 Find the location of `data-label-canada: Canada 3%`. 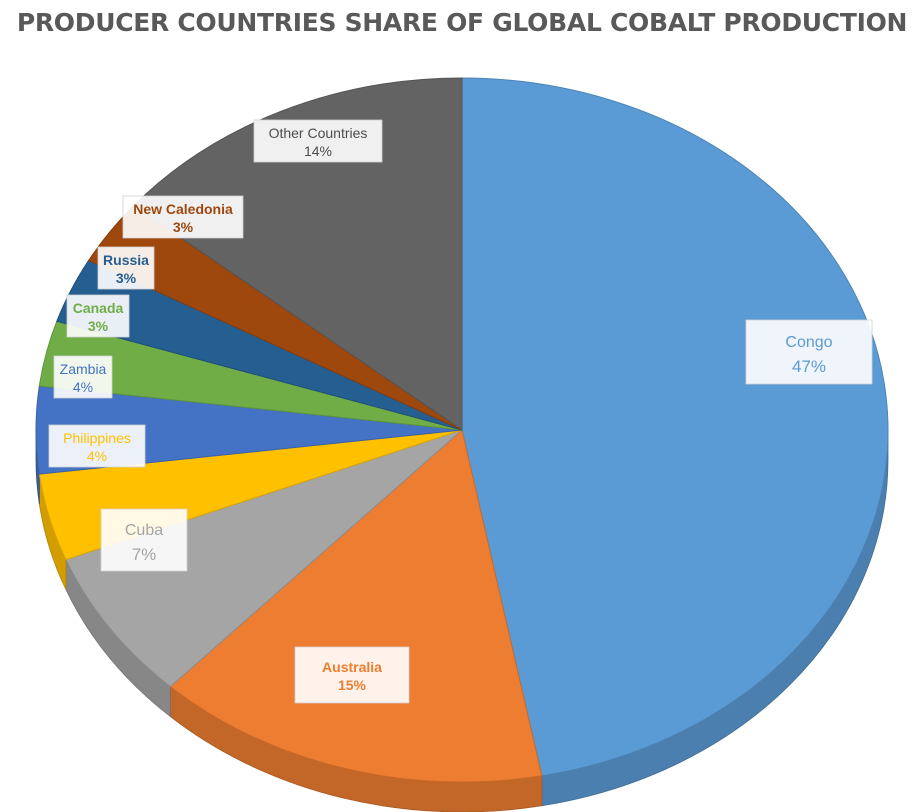

data-label-canada: Canada 3% is located at coordinates (98, 316).